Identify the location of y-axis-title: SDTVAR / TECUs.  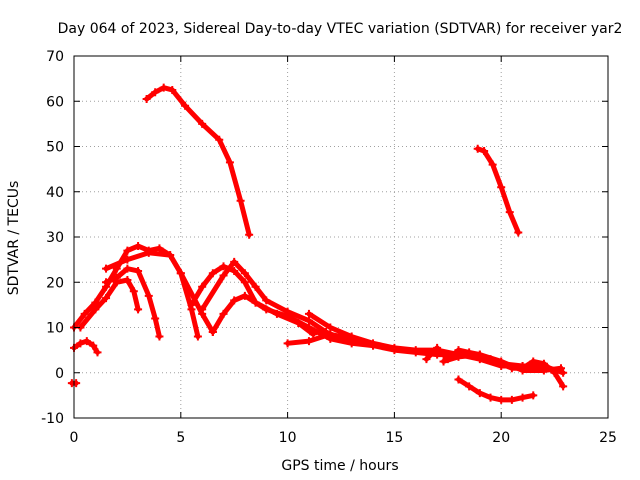
(14, 238).